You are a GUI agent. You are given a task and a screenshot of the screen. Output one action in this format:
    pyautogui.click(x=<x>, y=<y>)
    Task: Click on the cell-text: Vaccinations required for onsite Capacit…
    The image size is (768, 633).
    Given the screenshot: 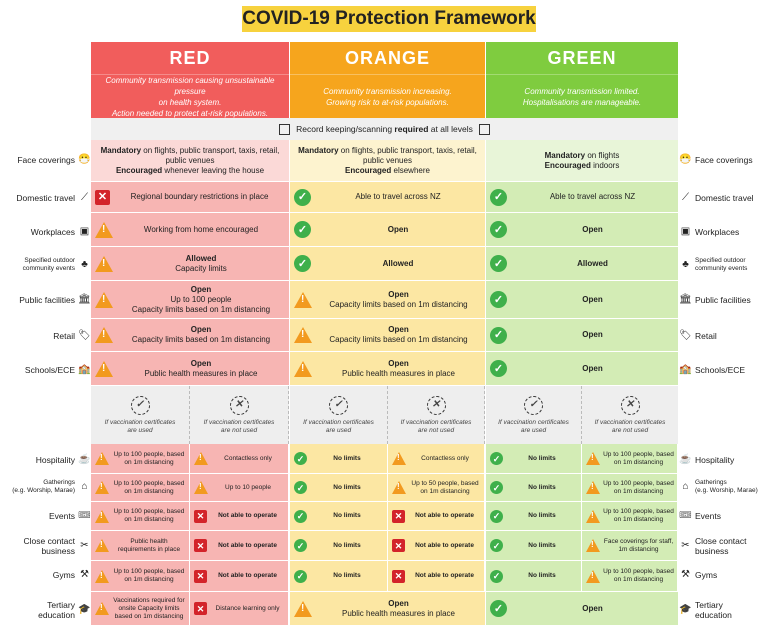 What is the action you would take?
    pyautogui.click(x=149, y=608)
    